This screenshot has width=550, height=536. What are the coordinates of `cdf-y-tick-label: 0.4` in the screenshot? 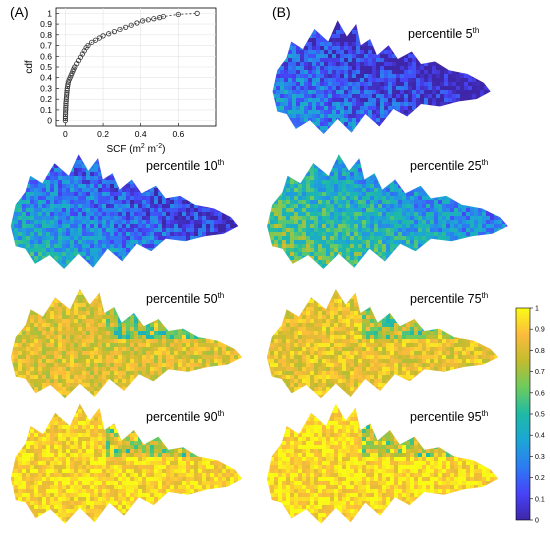 It's located at (46, 78).